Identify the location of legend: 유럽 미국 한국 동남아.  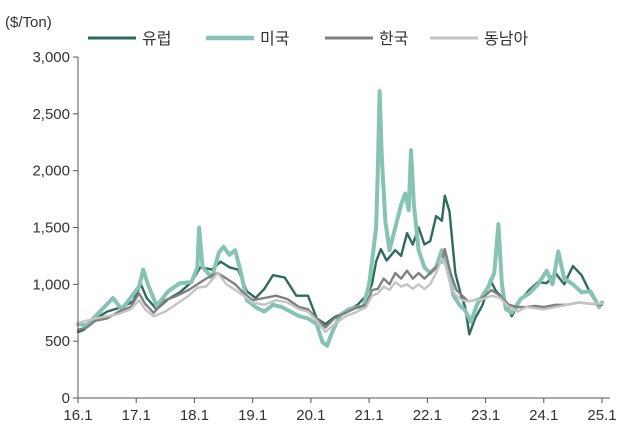
(308, 38).